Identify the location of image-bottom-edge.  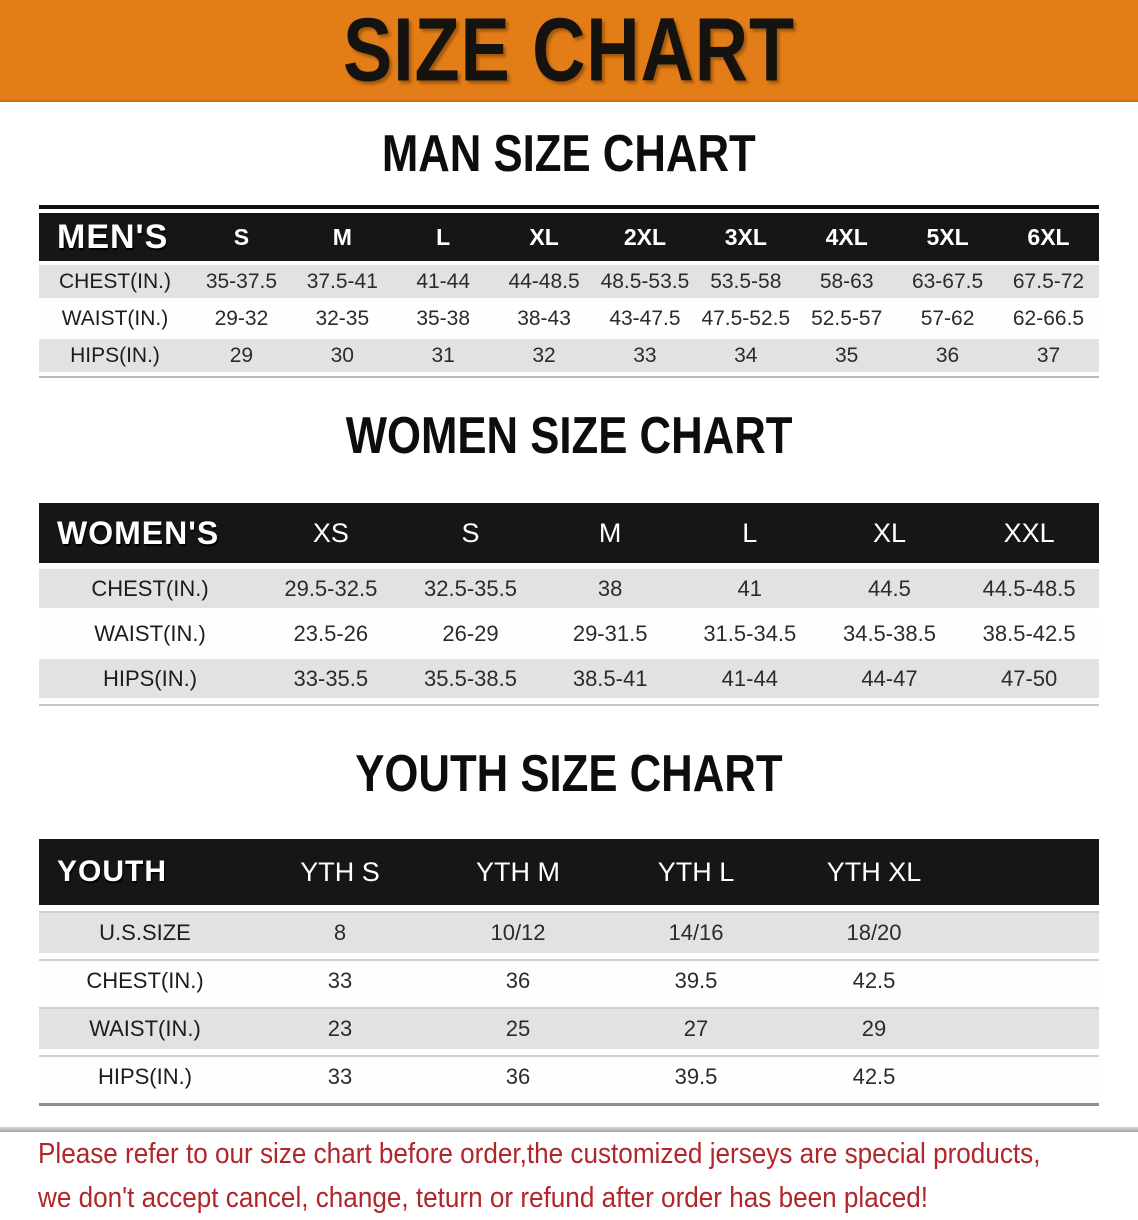
(569, 1129).